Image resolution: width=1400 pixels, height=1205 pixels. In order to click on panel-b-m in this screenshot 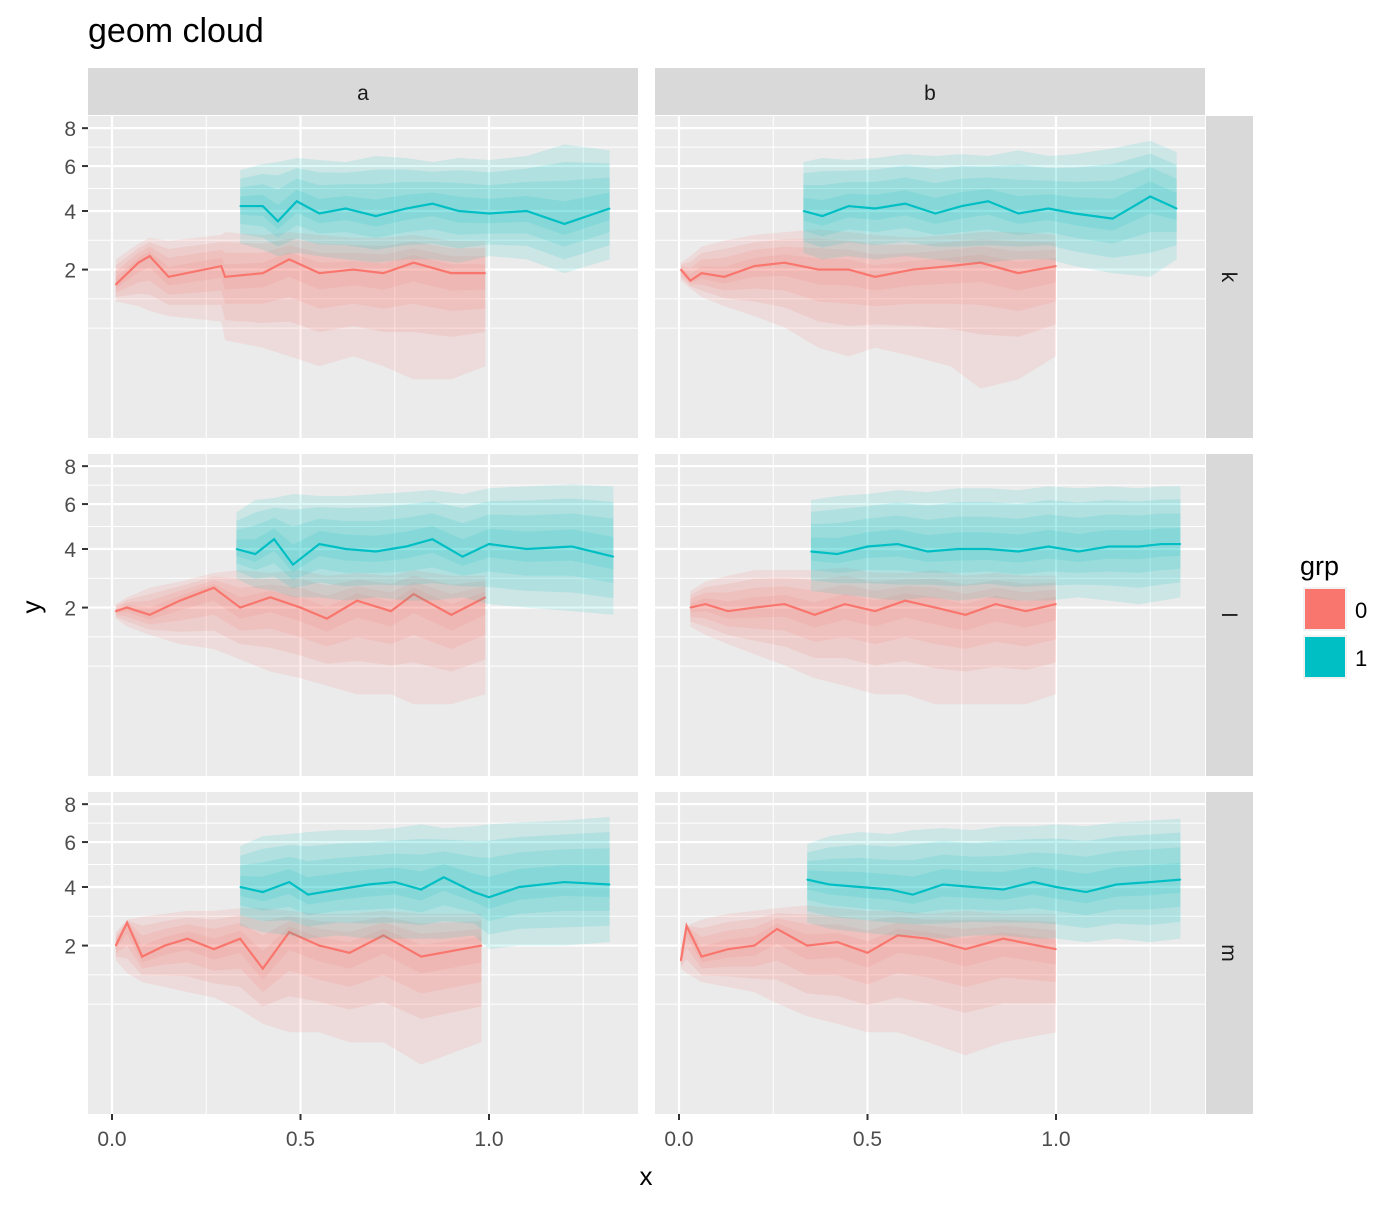, I will do `click(930, 953)`.